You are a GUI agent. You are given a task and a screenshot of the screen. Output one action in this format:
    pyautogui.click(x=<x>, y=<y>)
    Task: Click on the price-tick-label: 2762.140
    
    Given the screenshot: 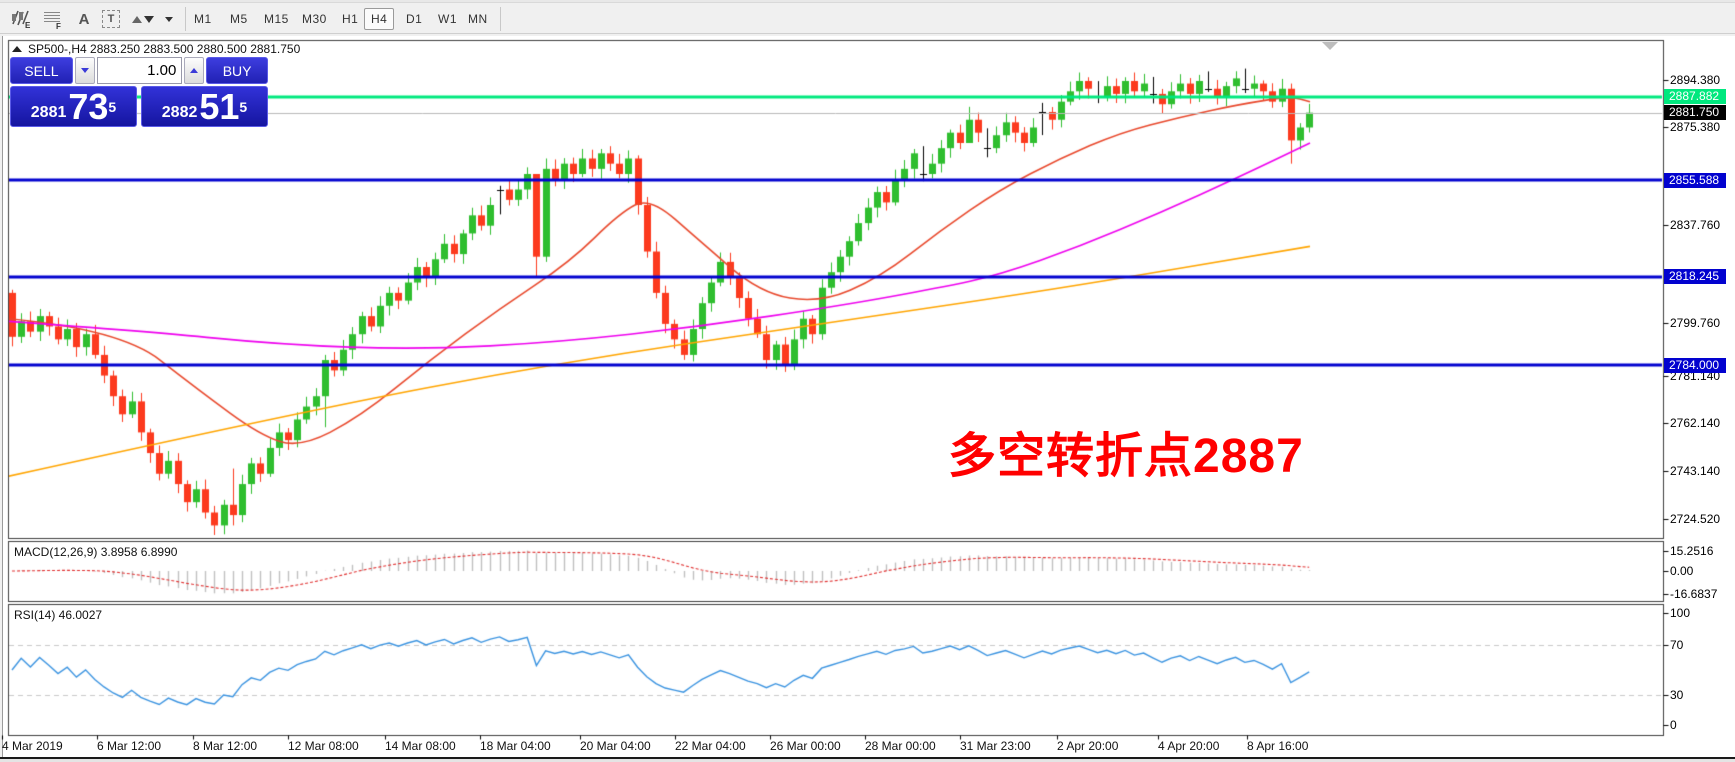 What is the action you would take?
    pyautogui.click(x=1695, y=423)
    